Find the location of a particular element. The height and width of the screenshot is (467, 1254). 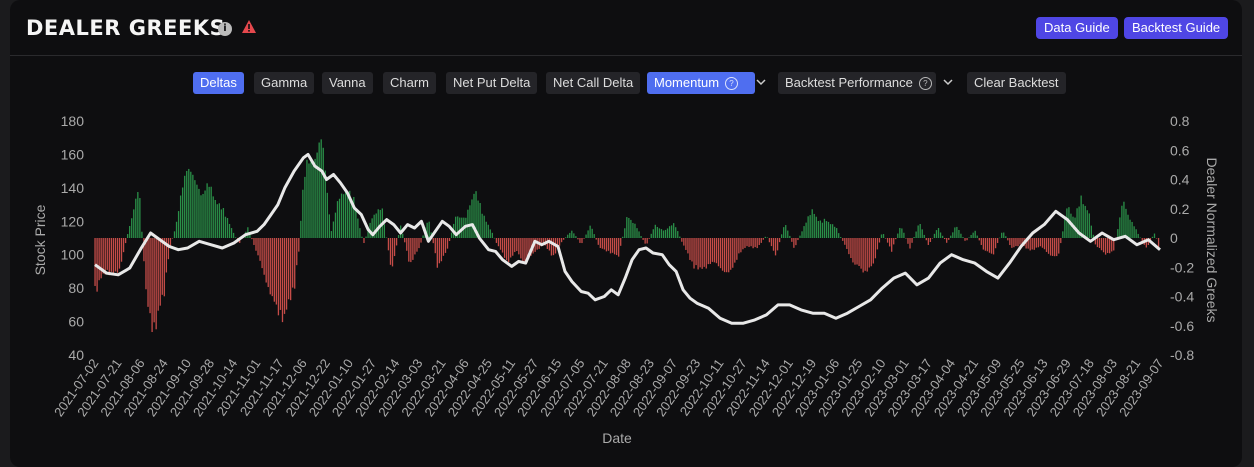

tab-net-put-delta: Net Put Delta is located at coordinates (492, 83).